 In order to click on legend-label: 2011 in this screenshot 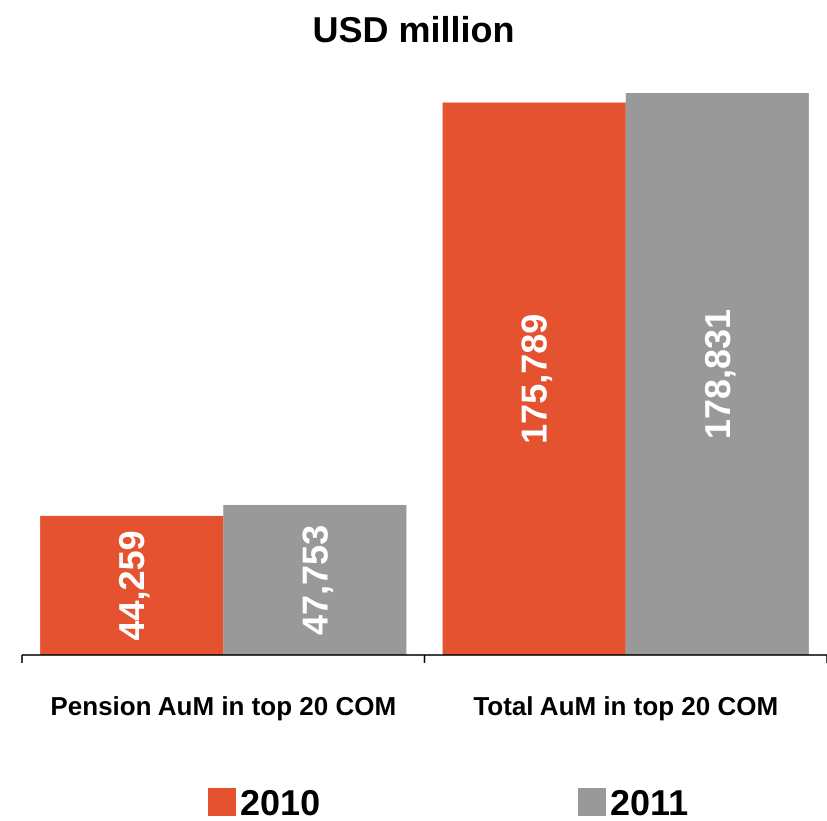, I will do `click(649, 801)`.